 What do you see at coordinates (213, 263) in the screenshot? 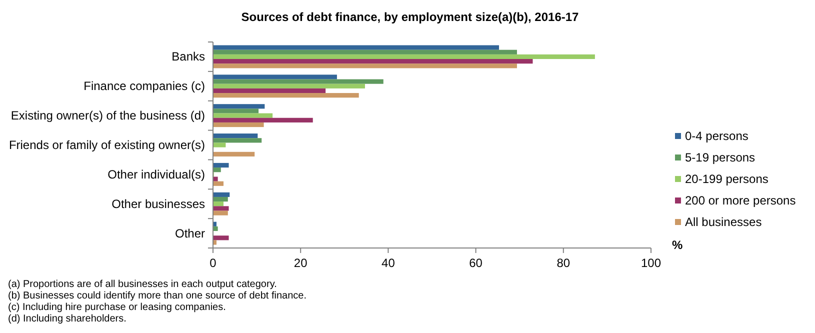
I see `x-tick-label: 0` at bounding box center [213, 263].